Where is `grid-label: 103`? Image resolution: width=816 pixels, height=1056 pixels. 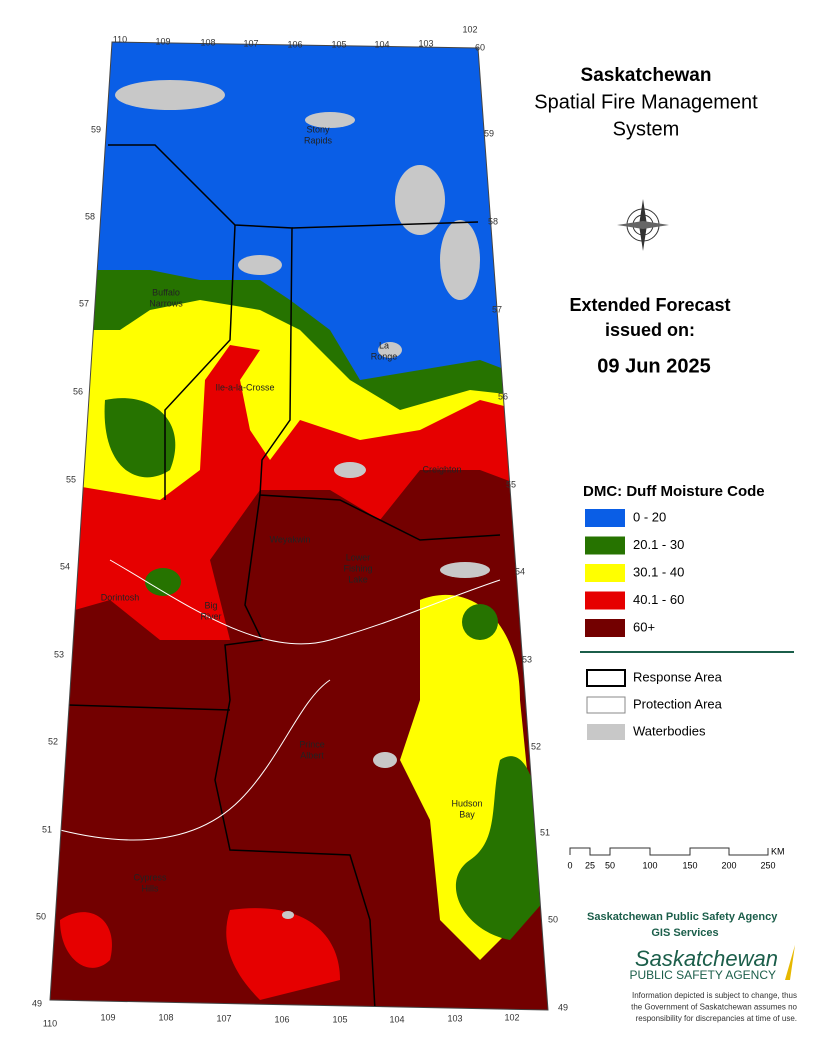 grid-label: 103 is located at coordinates (425, 43).